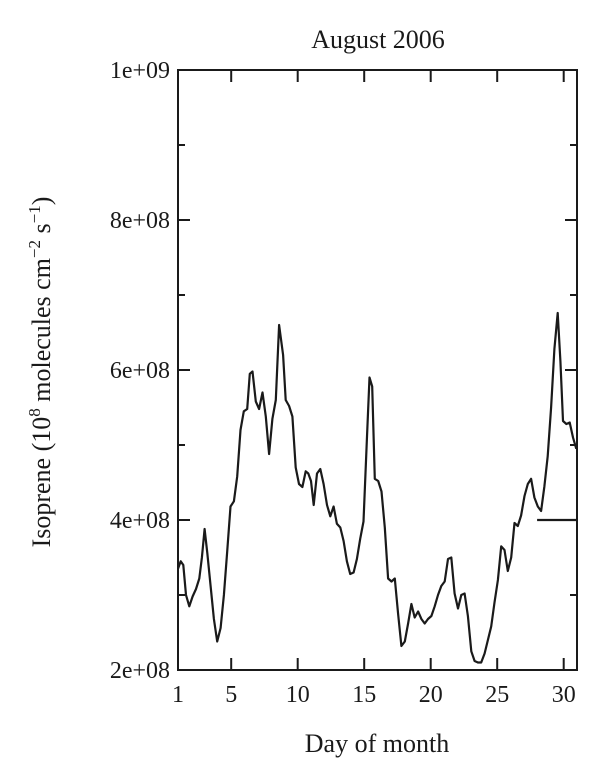 This screenshot has width=600, height=781. I want to click on x-axis-label: Day of month, so click(377, 743).